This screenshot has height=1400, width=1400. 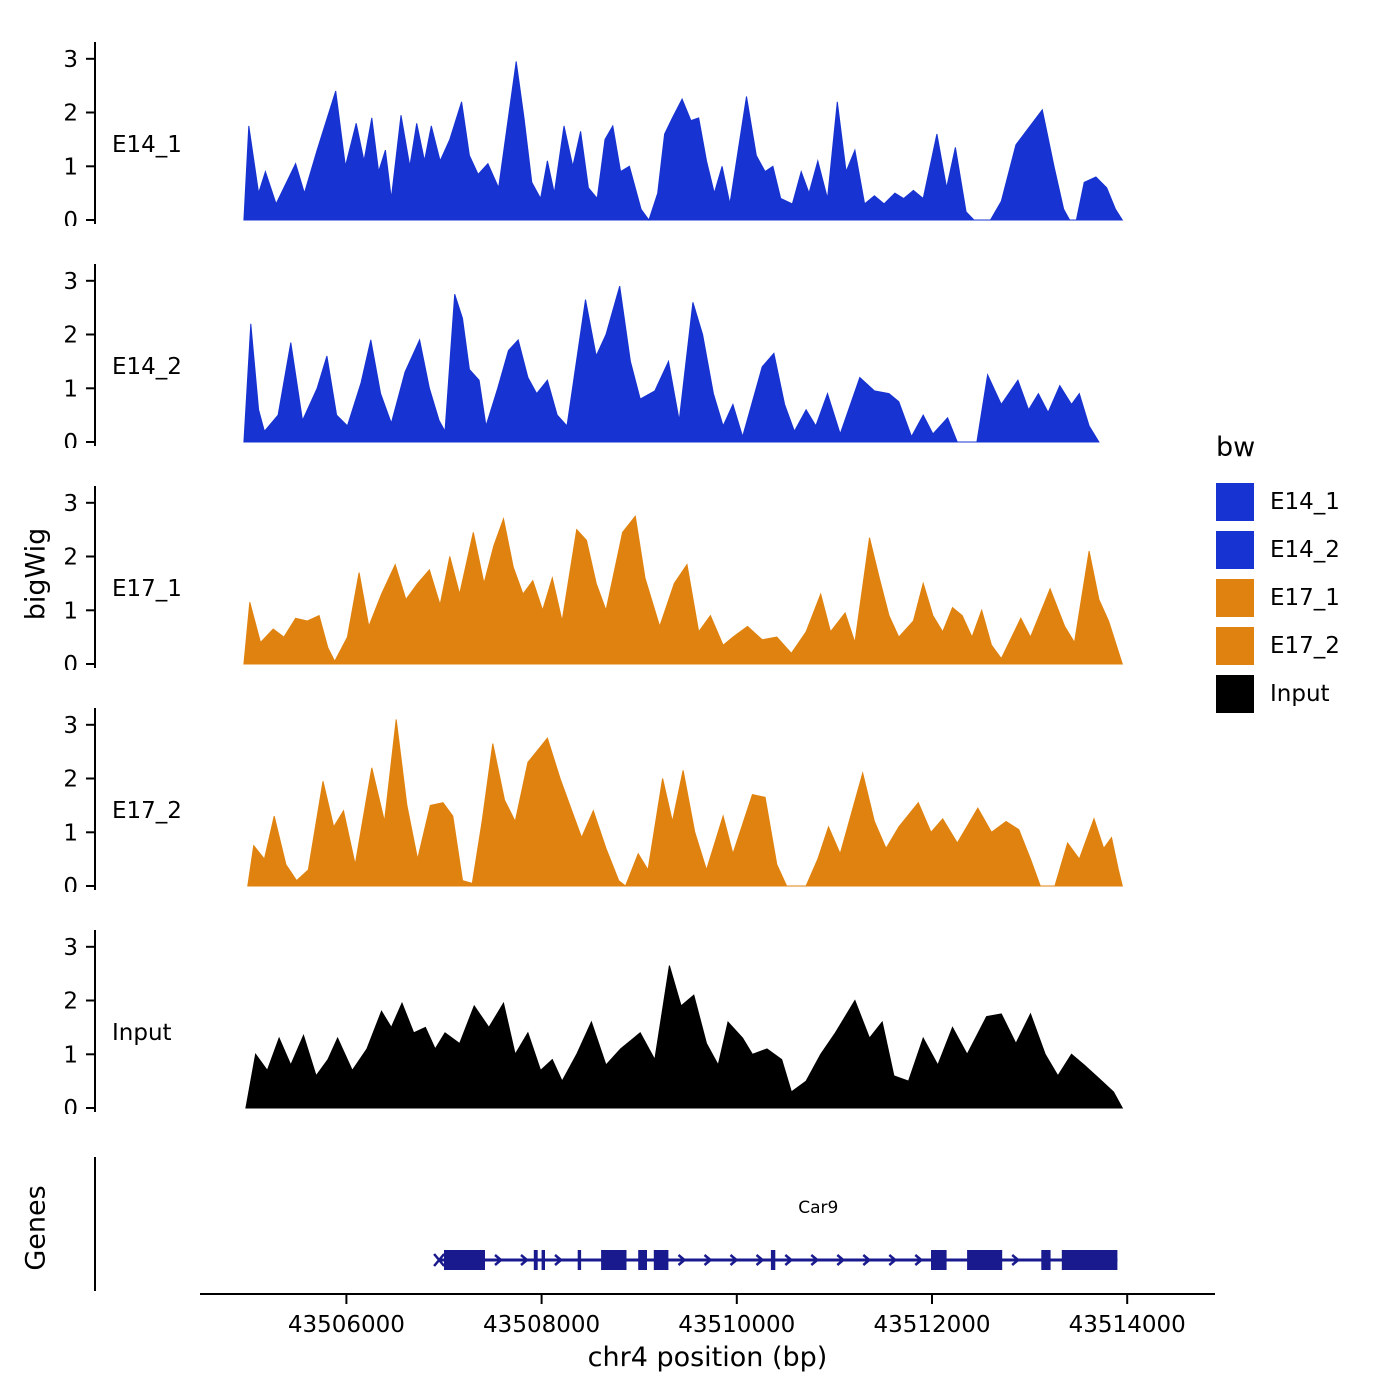 I want to click on x-axis: 43506000 43508000 43510000 43512000 43514000, so click(x=630, y=1321).